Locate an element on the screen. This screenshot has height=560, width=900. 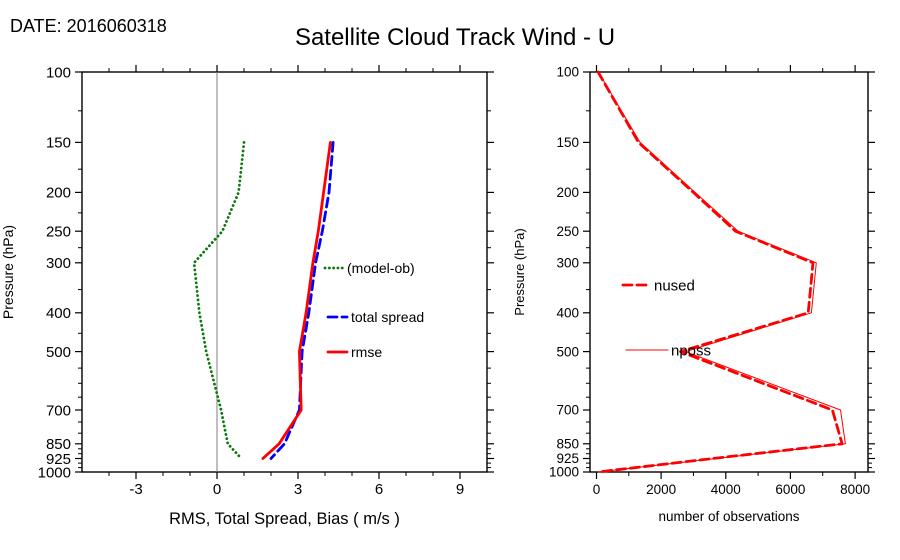
legend-label-nused: nused is located at coordinates (674, 285).